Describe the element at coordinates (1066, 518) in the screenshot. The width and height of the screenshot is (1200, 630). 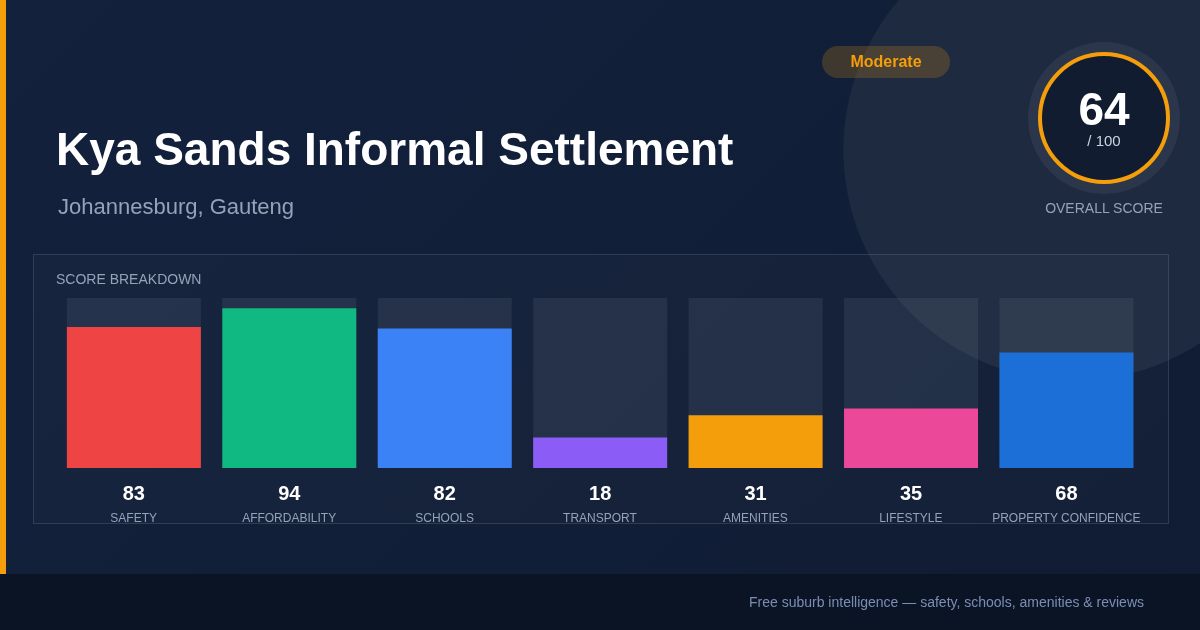
I see `x-tick-label: PROPERTY CONFIDENCE` at that location.